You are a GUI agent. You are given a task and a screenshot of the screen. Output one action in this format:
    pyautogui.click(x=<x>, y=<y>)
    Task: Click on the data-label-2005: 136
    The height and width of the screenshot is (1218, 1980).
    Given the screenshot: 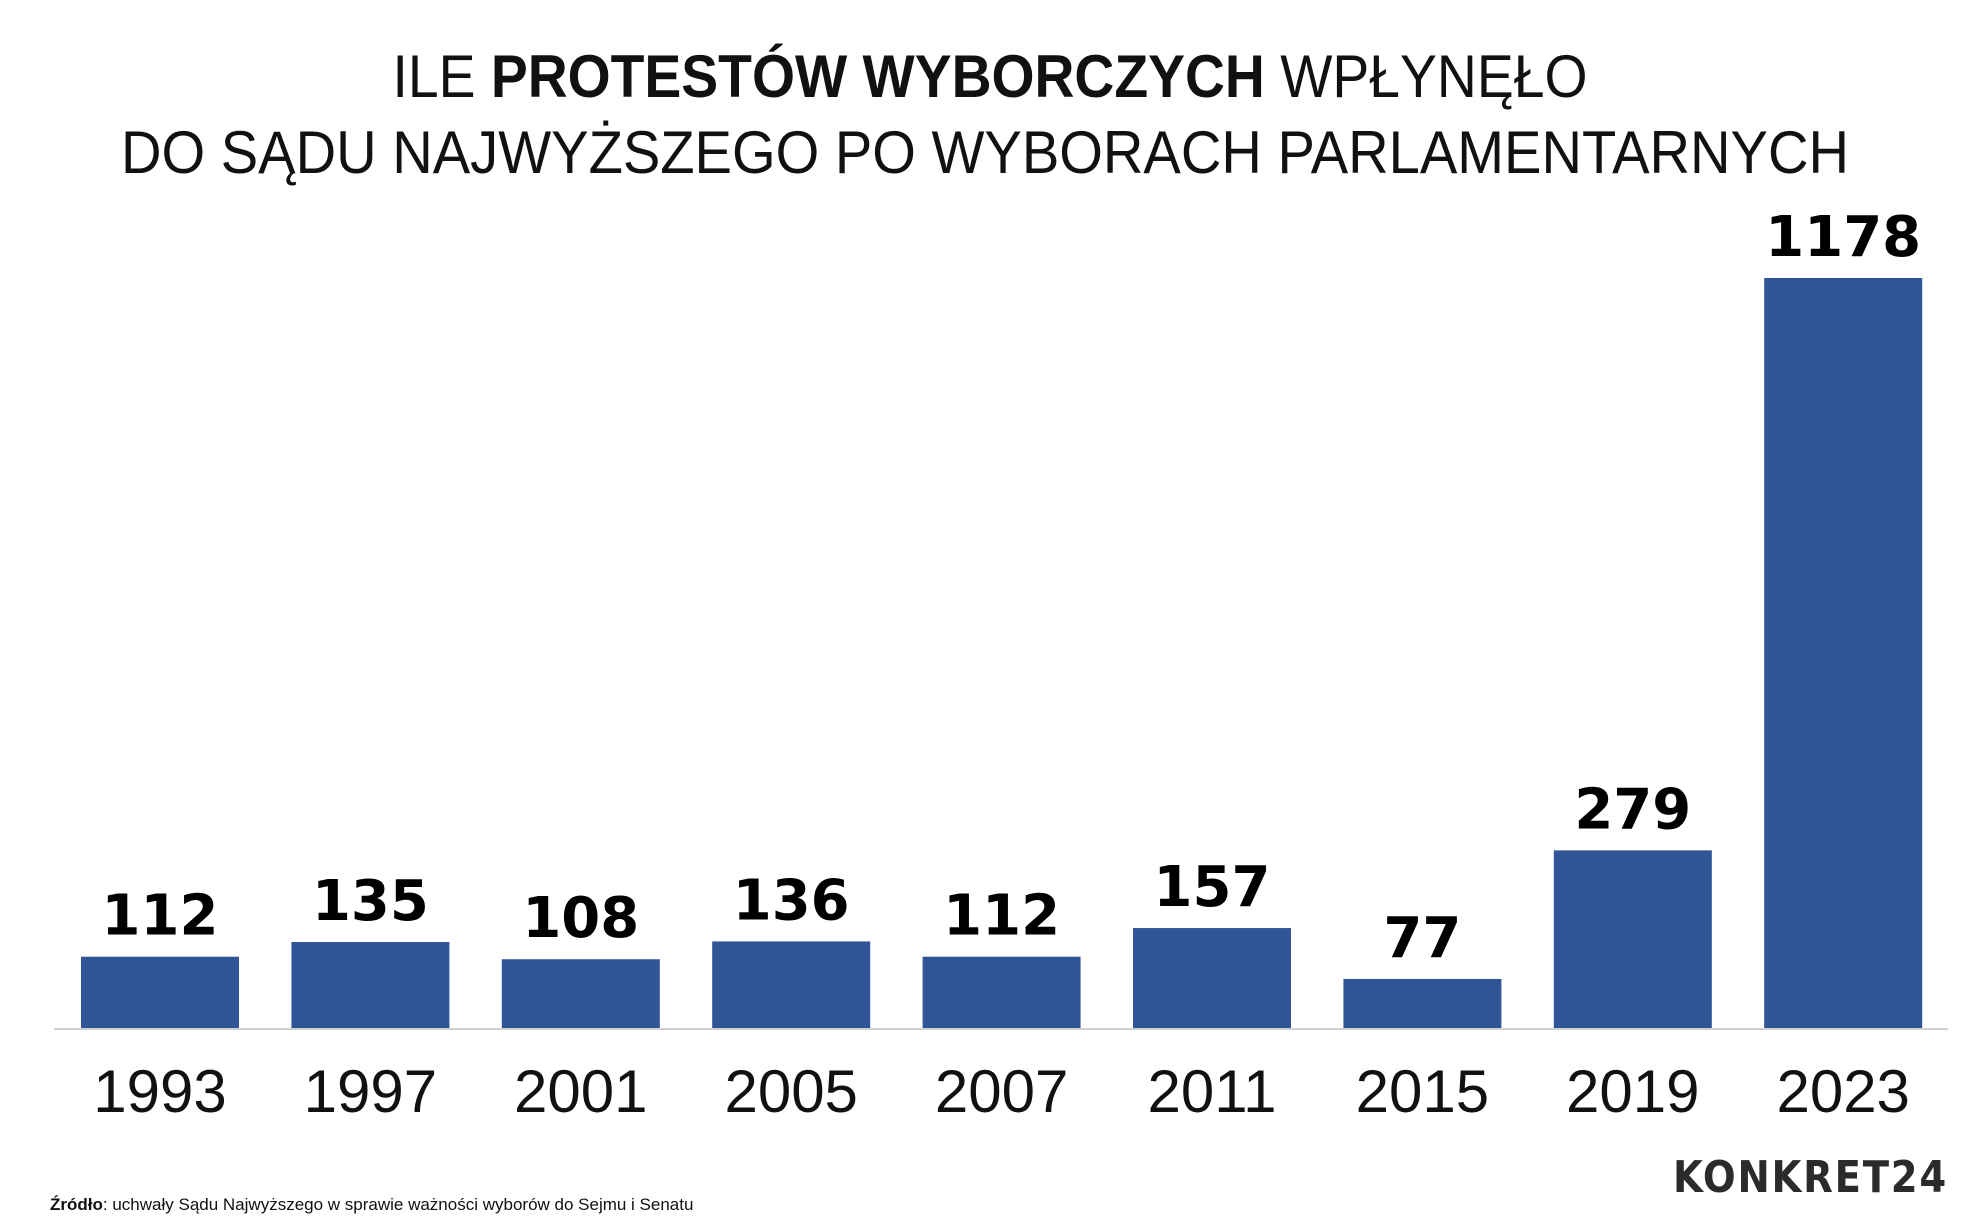 What is the action you would take?
    pyautogui.click(x=791, y=900)
    